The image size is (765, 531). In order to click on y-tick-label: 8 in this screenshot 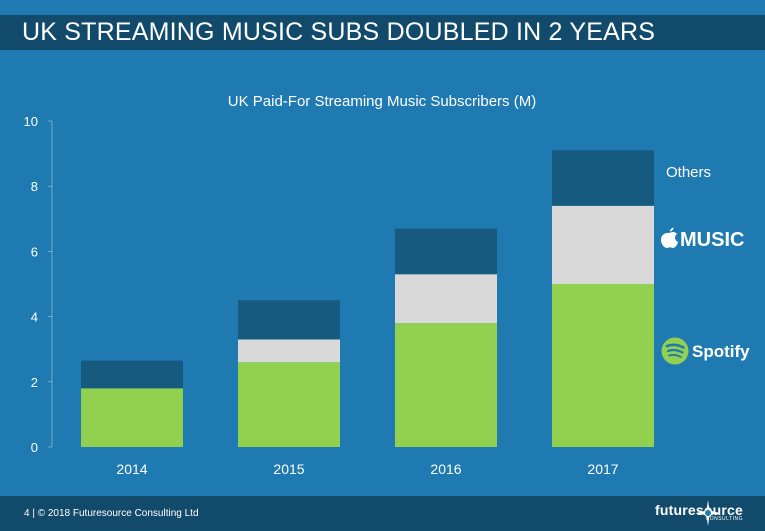, I will do `click(34, 186)`.